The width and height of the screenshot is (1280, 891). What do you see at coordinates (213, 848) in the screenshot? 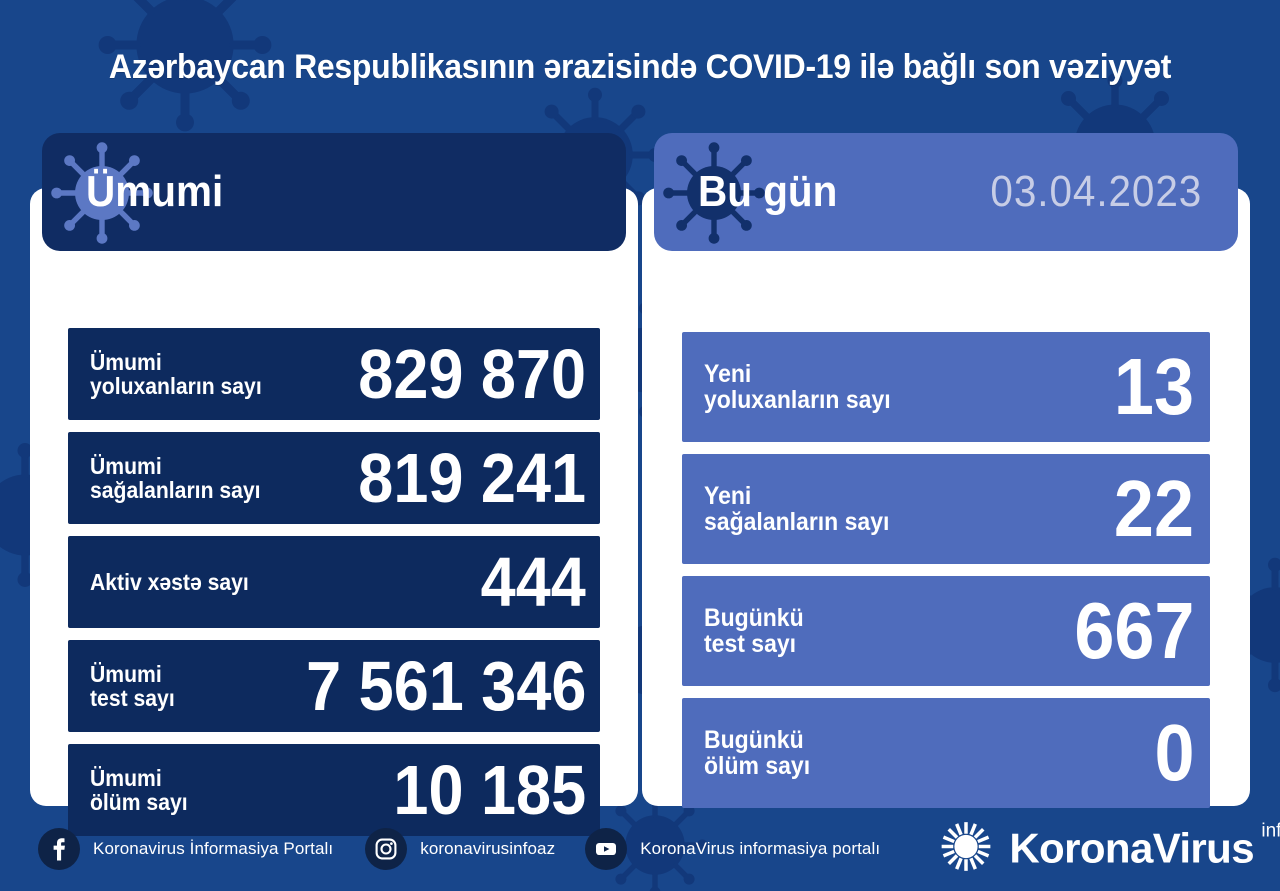
I see `social-label: Koronavirus İnformasiya Portalı` at bounding box center [213, 848].